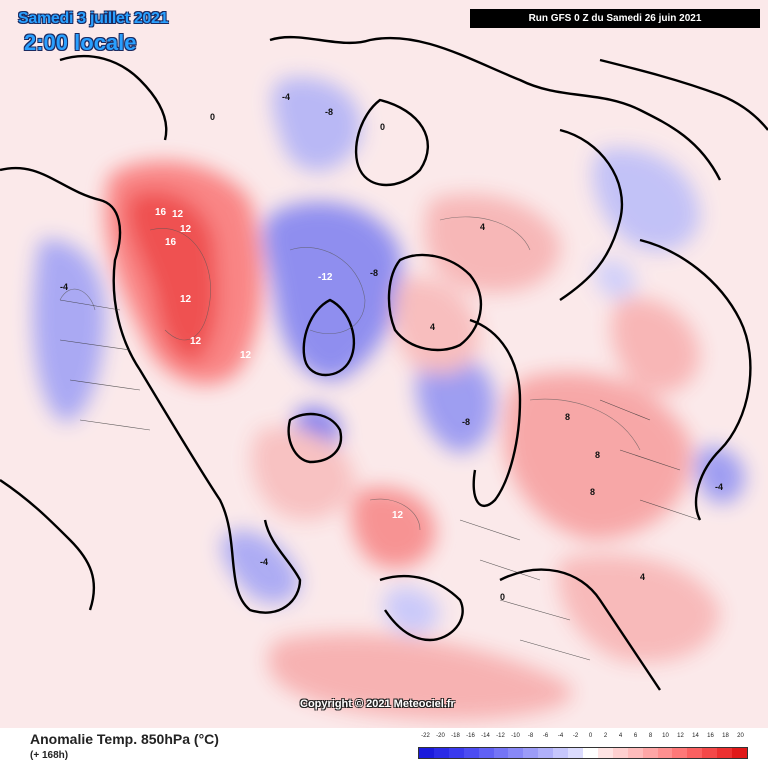 The height and width of the screenshot is (768, 768). Describe the element at coordinates (545, 736) in the screenshot. I see `legend-tick: -6` at that location.